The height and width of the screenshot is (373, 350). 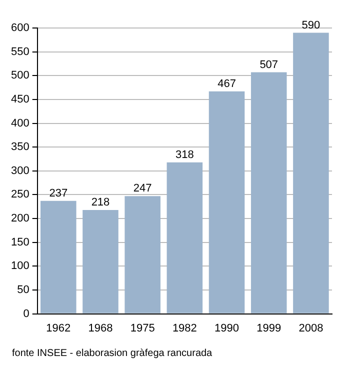 I want to click on y-tick-label: 350, so click(x=20, y=147).